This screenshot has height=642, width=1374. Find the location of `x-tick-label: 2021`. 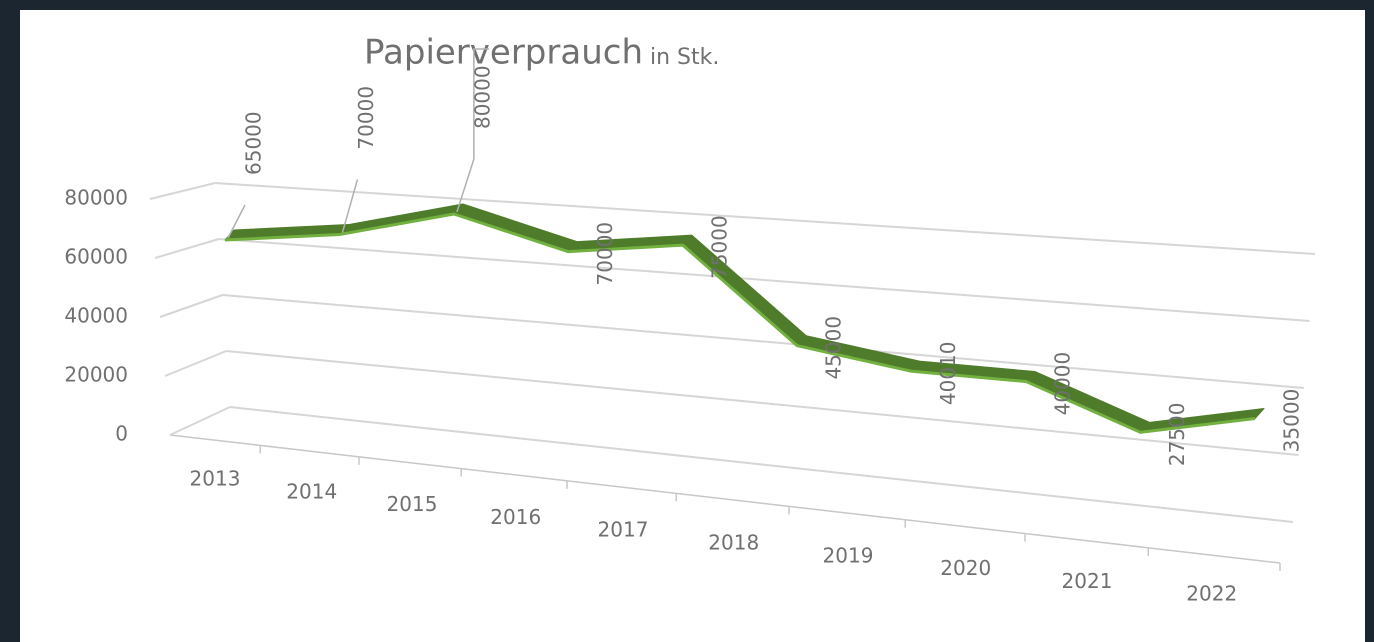

x-tick-label: 2021 is located at coordinates (1087, 581).